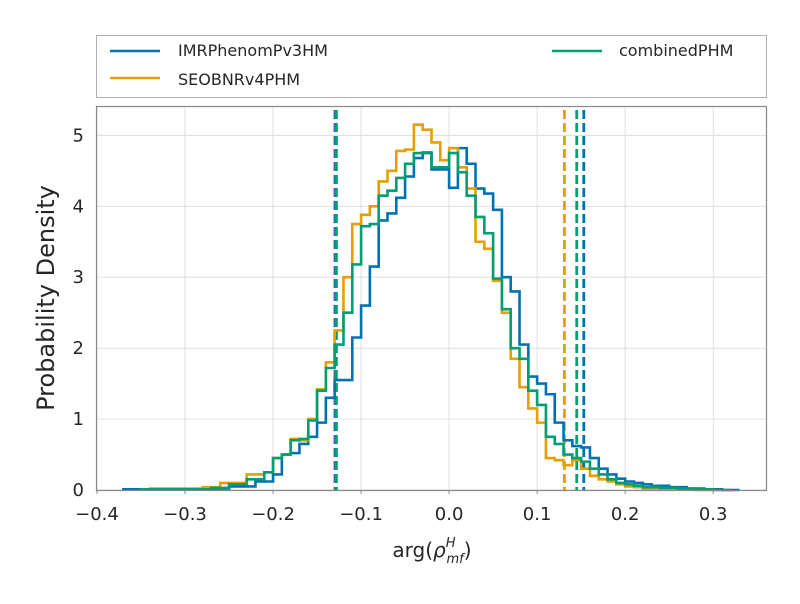 Image resolution: width=800 pixels, height=604 pixels. What do you see at coordinates (713, 514) in the screenshot?
I see `x-tick-label: 0.3` at bounding box center [713, 514].